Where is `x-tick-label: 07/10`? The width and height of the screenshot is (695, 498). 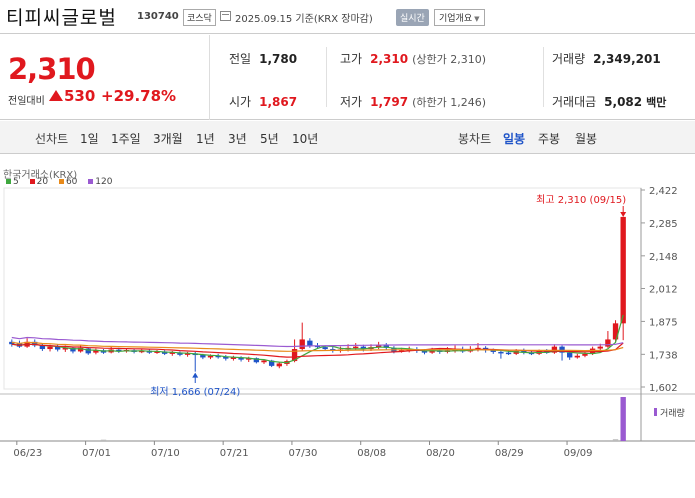 x-tick-label: 07/10 is located at coordinates (165, 453).